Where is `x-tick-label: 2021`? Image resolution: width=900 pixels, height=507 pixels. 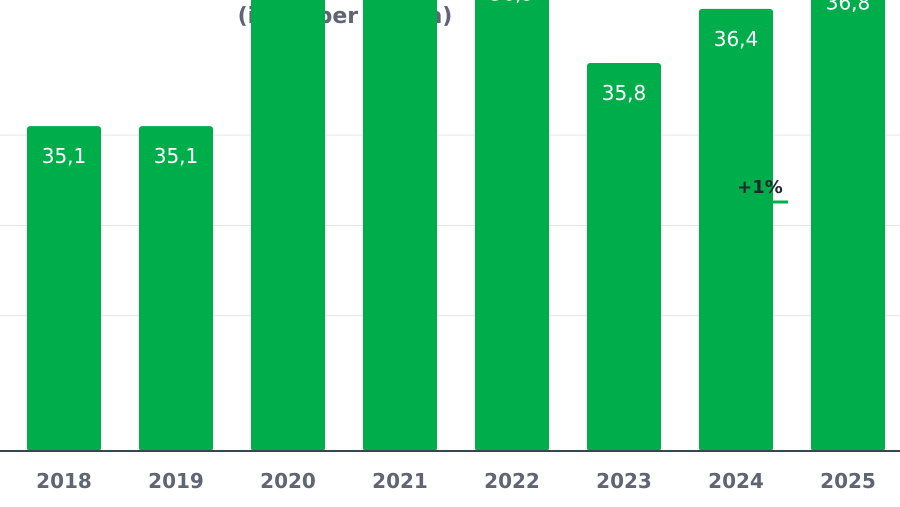 x-tick-label: 2021 is located at coordinates (400, 481).